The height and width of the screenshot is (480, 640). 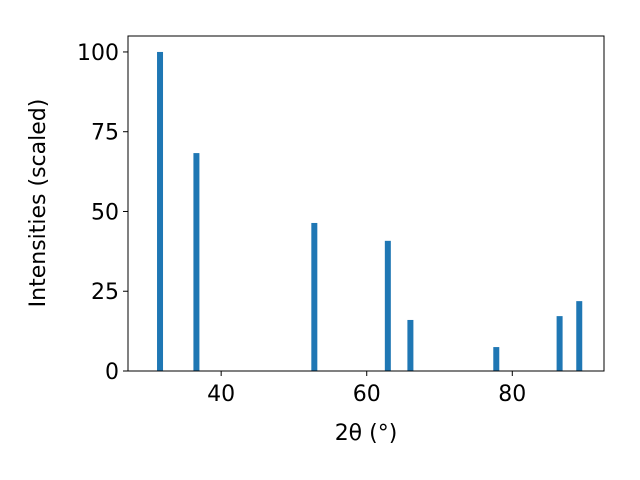 I want to click on y-tick-label: 50, so click(x=105, y=212).